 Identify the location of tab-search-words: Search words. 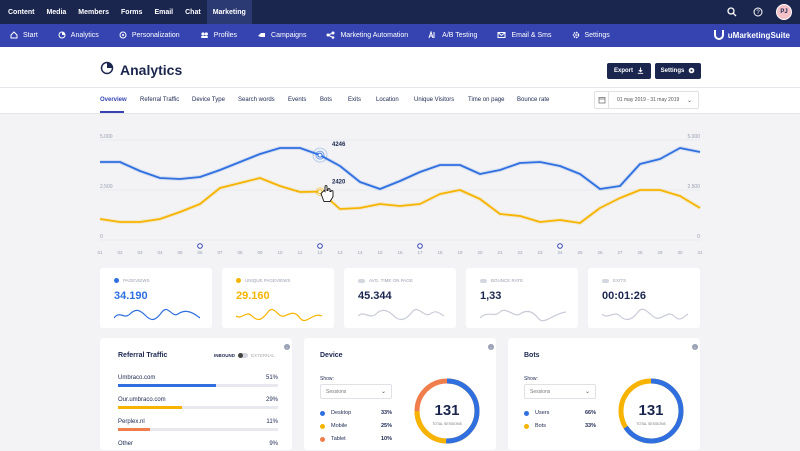
(256, 100).